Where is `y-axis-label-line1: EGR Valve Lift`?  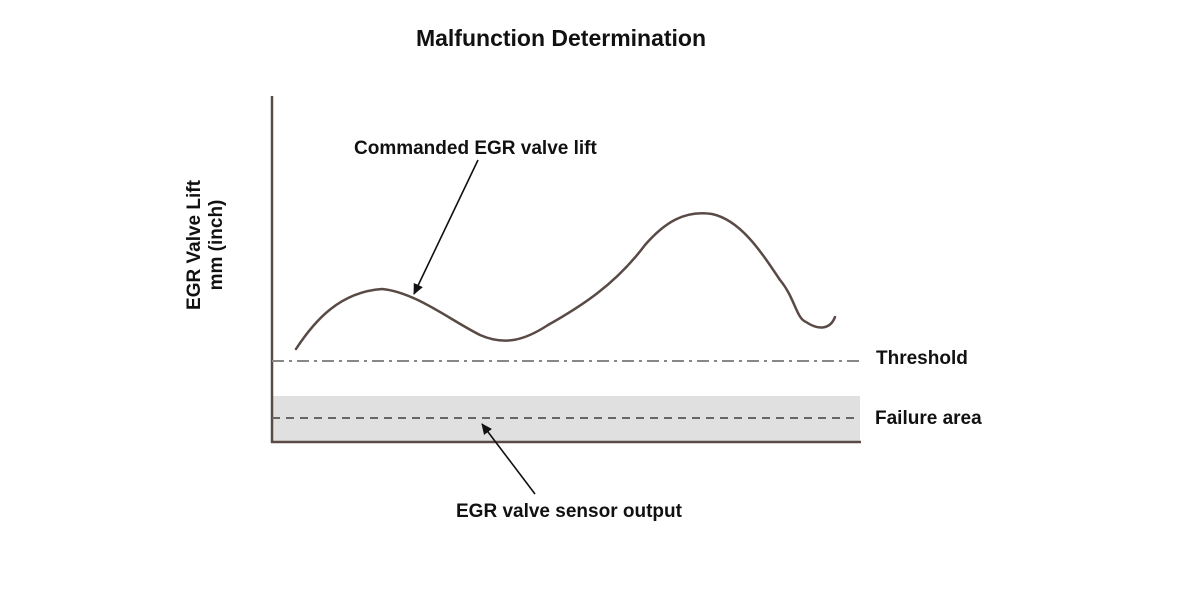 y-axis-label-line1: EGR Valve Lift is located at coordinates (194, 244).